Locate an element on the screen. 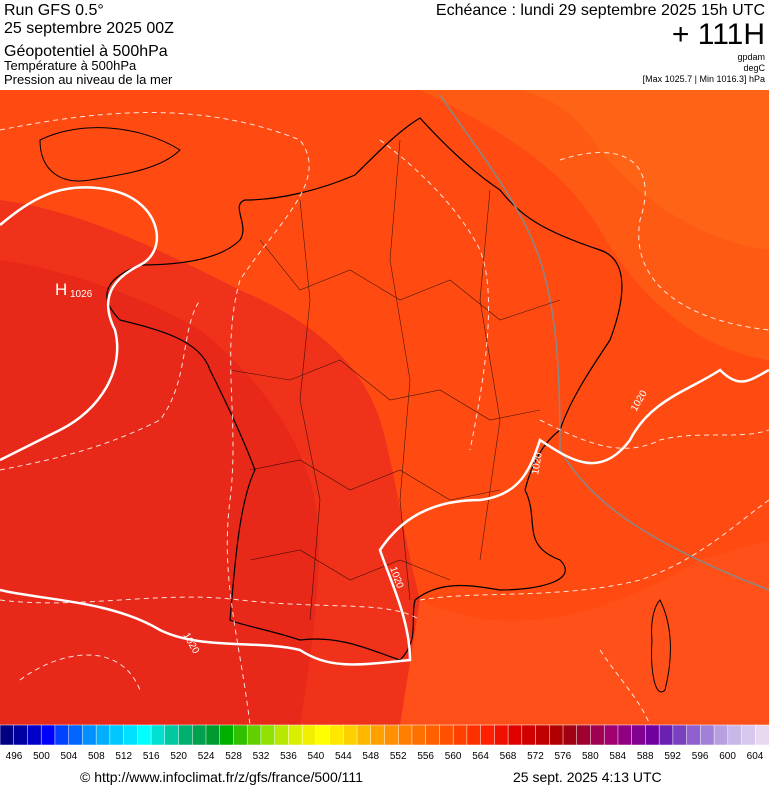 Image resolution: width=769 pixels, height=786 pixels. colorbar-label: 600 is located at coordinates (727, 756).